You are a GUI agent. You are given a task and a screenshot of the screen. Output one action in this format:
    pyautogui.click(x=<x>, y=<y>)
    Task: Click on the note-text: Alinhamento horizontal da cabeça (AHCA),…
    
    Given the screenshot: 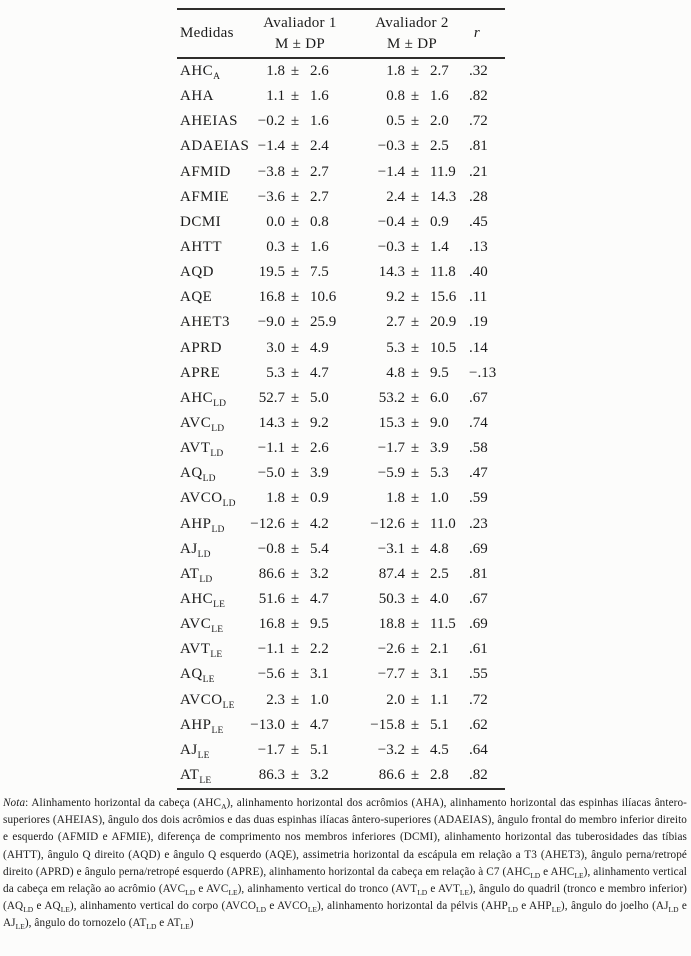 What is the action you would take?
    pyautogui.click(x=345, y=864)
    